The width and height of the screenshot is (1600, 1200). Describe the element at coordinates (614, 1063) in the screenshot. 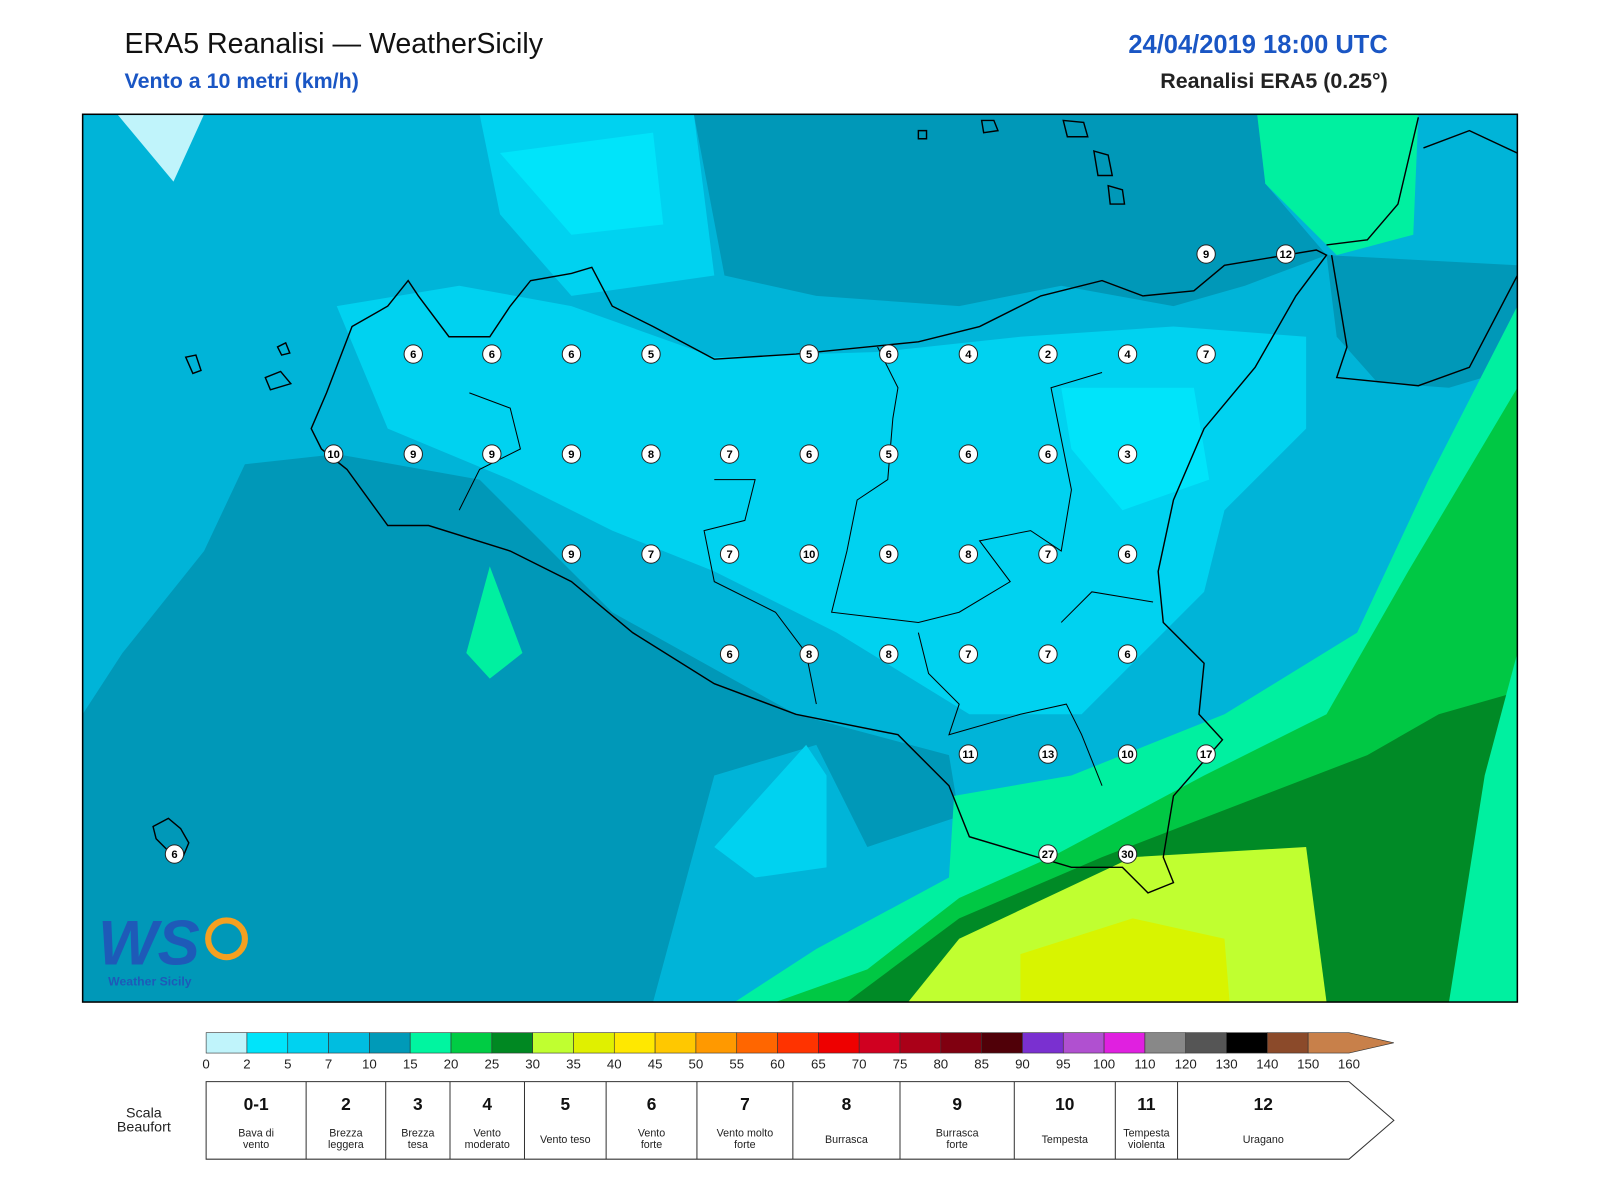

I see `colorbar-tick-label: 40` at that location.